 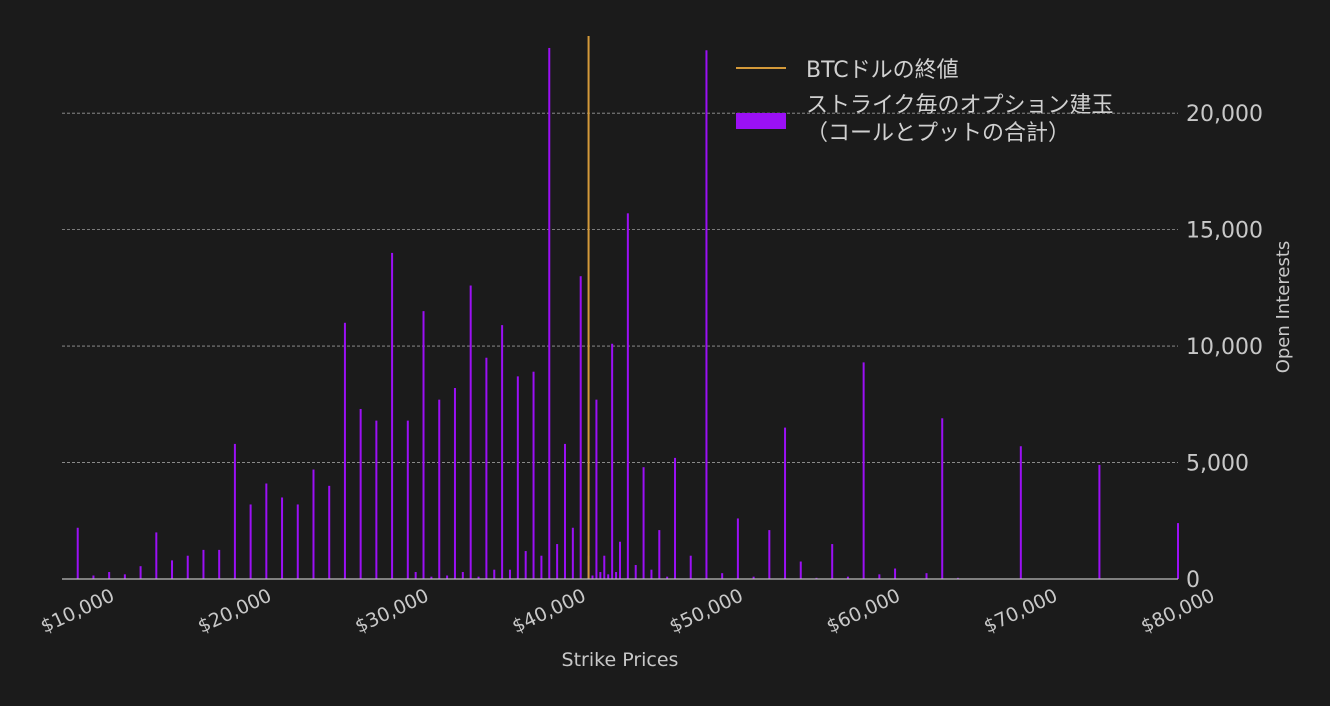 I want to click on legend: BTCドルの終値 ストライク毎のオプション建玉 （コールとプットの合計）, so click(x=925, y=102).